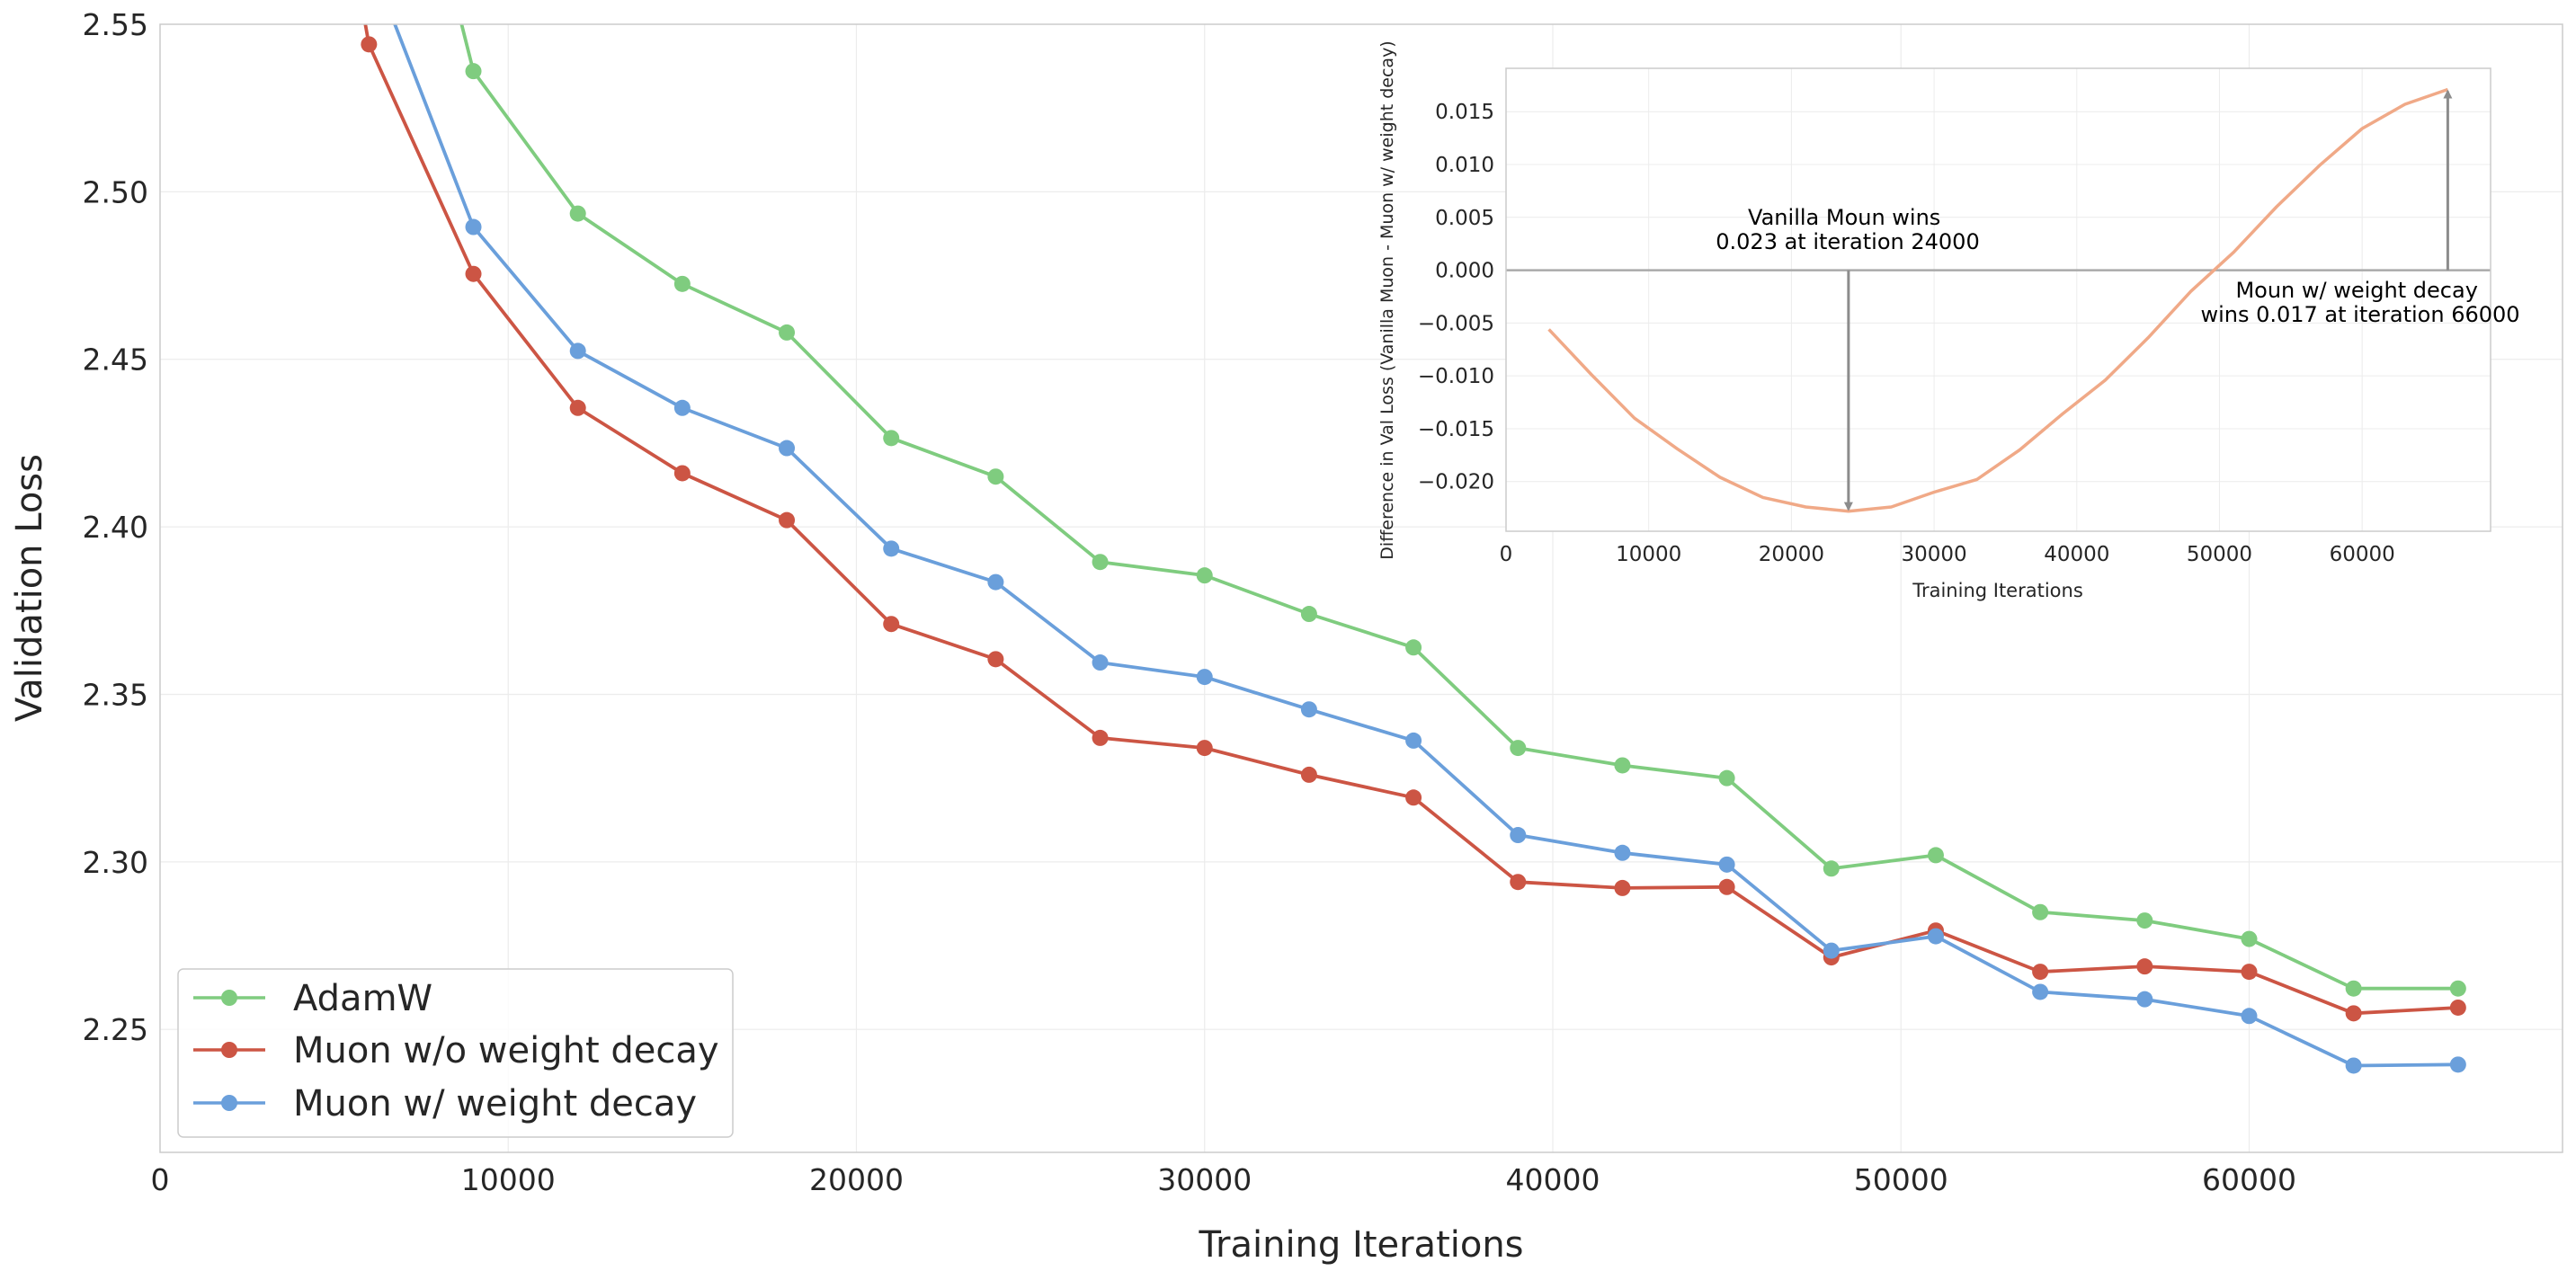  What do you see at coordinates (1847, 241) in the screenshot?
I see `inset-annotation-vanilla-wins-line2: 0.023 at iteration 24000` at bounding box center [1847, 241].